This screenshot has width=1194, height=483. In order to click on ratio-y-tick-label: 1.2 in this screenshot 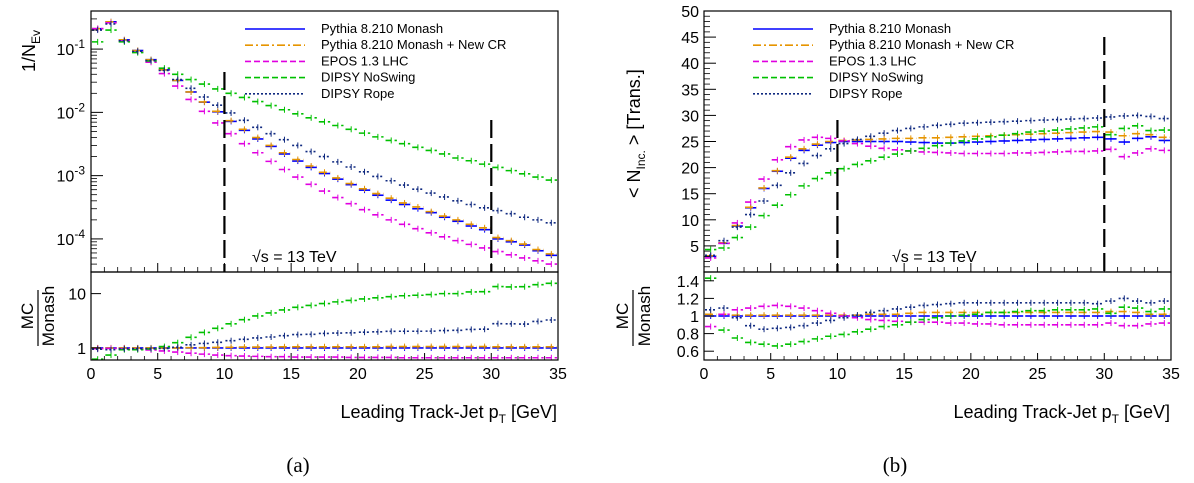, I will do `click(688, 299)`.